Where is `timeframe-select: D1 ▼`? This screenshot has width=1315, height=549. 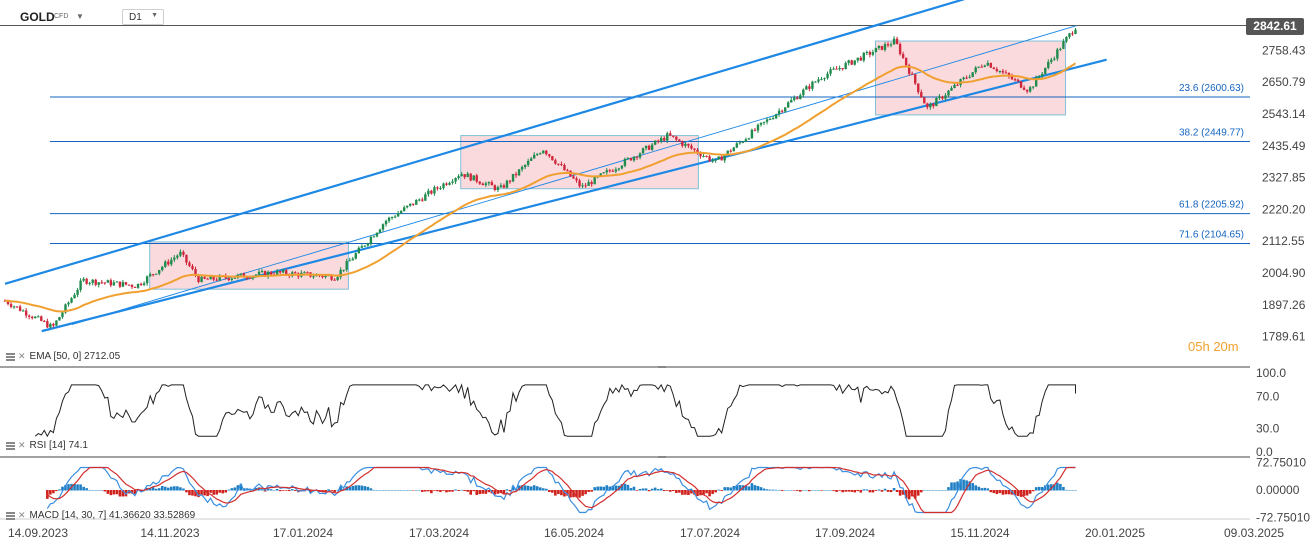 timeframe-select: D1 ▼ is located at coordinates (143, 17).